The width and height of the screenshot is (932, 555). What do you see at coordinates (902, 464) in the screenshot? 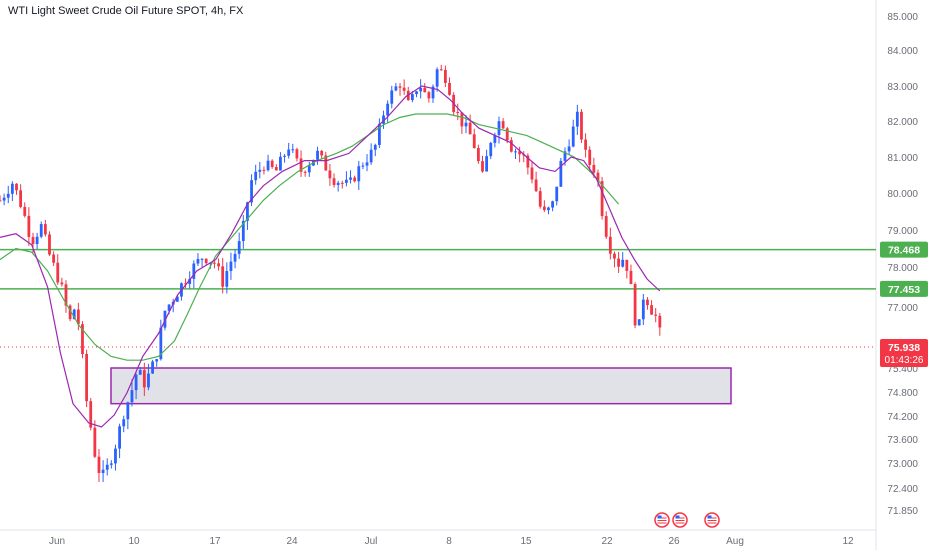
I see `y-tick-label: 73.000` at bounding box center [902, 464].